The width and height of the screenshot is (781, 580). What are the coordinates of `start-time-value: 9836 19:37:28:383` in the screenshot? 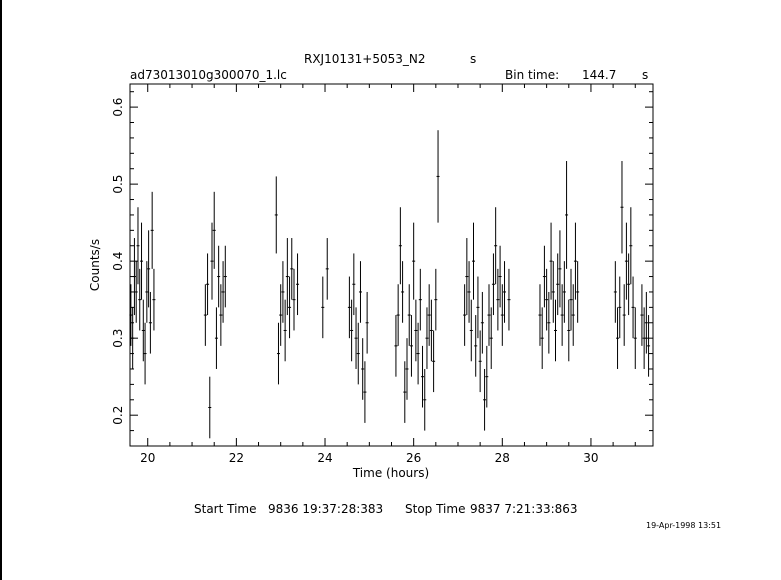 It's located at (326, 509).